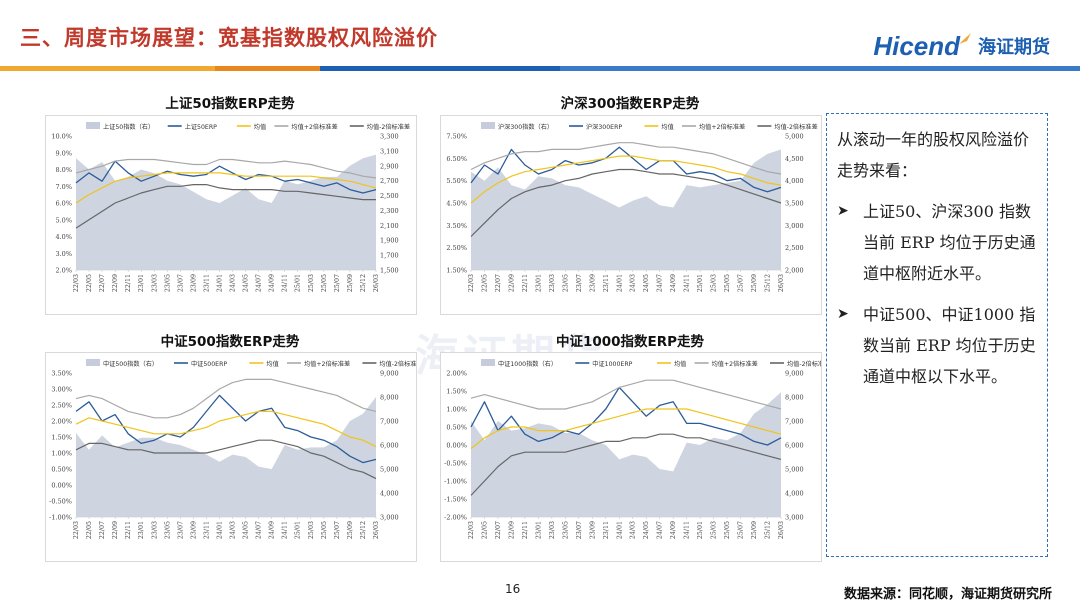 Image resolution: width=1080 pixels, height=608 pixels. Describe the element at coordinates (626, 429) in the screenshot. I see `series-mean-line` at that location.